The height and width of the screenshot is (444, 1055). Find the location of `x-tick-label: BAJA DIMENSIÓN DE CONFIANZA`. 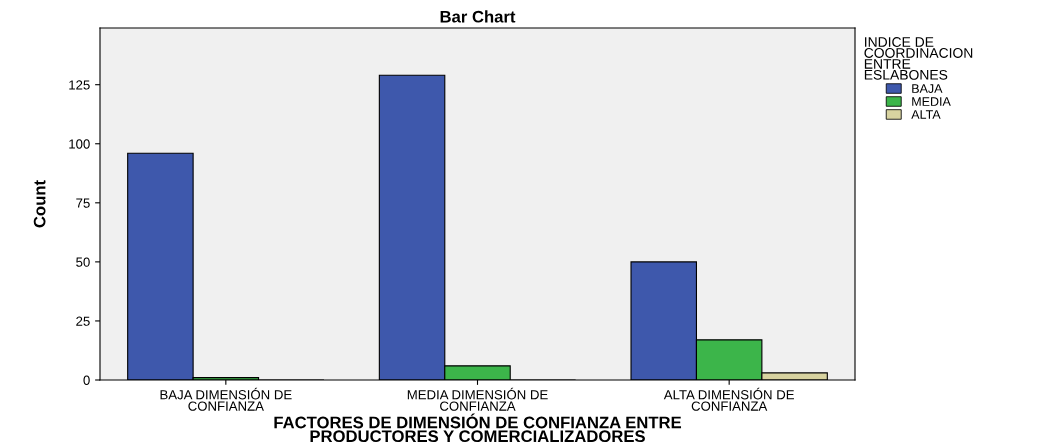

x-tick-label: BAJA DIMENSIÓN DE CONFIANZA is located at coordinates (226, 399).